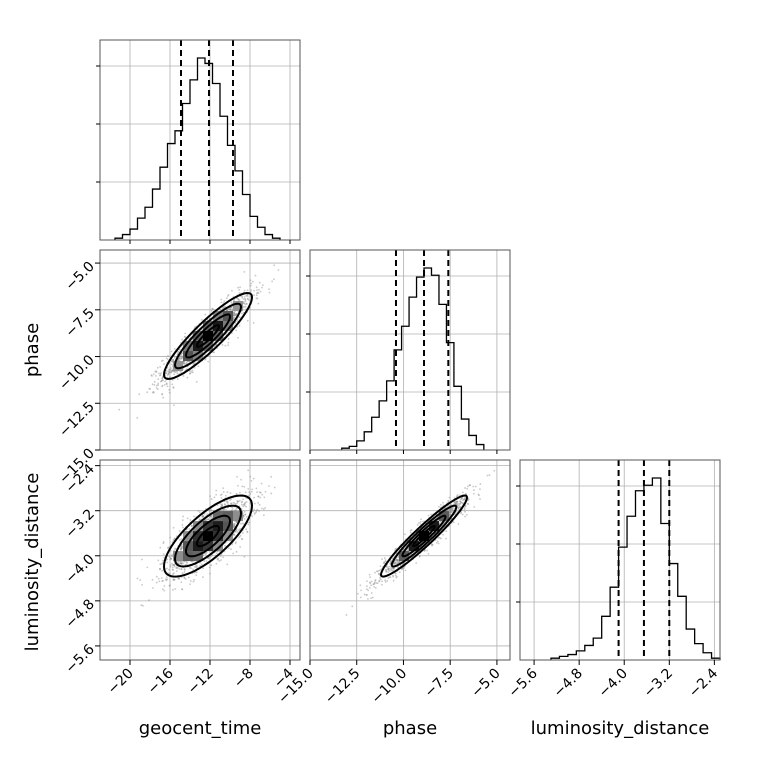 The image size is (760, 760). Describe the element at coordinates (439, 683) in the screenshot. I see `x-tick-label-phase: −7.5` at that location.